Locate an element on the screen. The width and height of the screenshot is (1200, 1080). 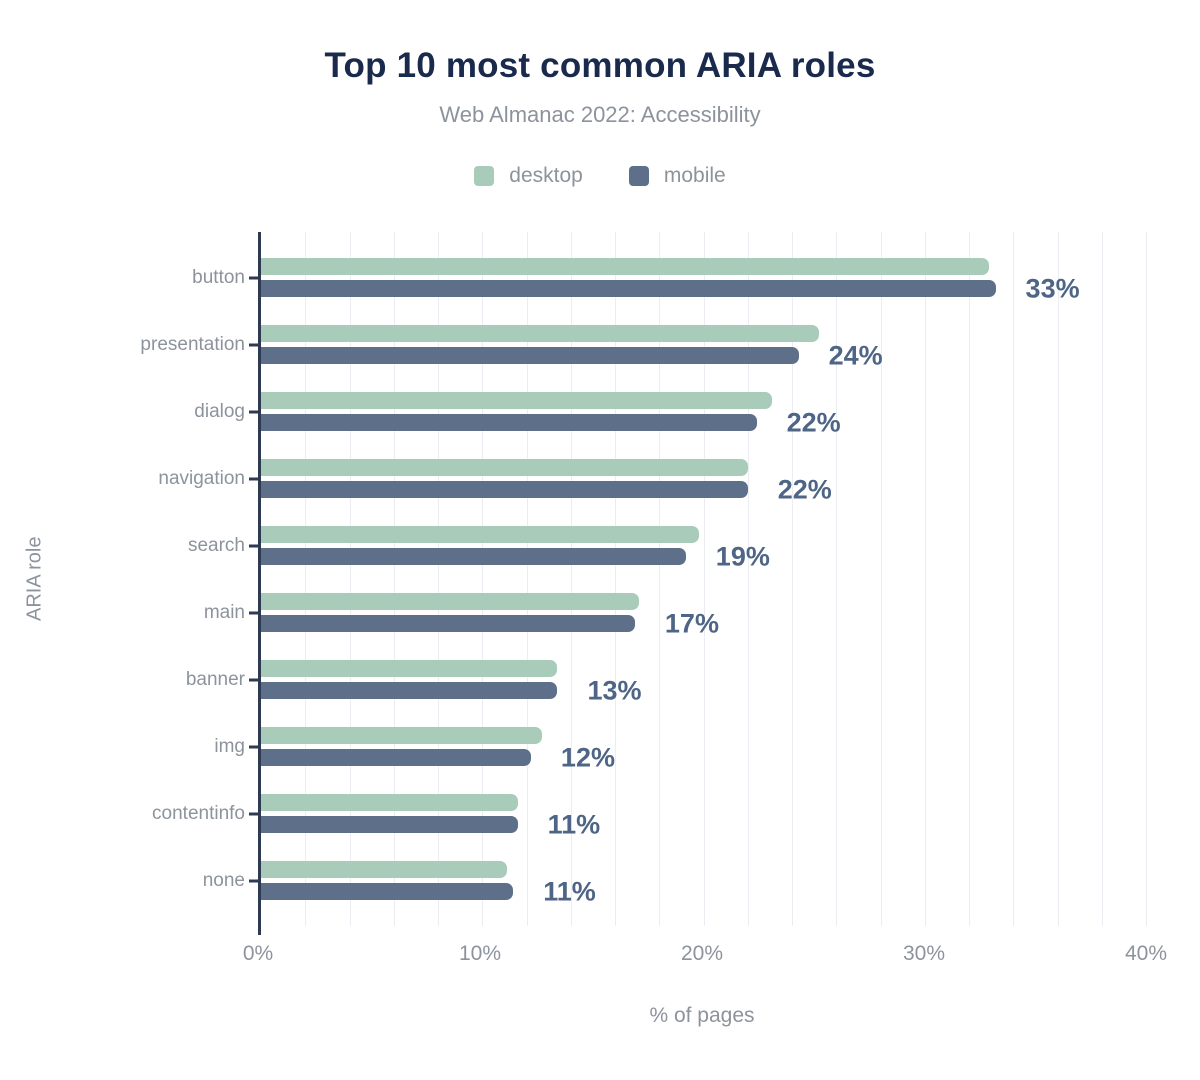
bar-row-button: 33% is located at coordinates (697, 277).